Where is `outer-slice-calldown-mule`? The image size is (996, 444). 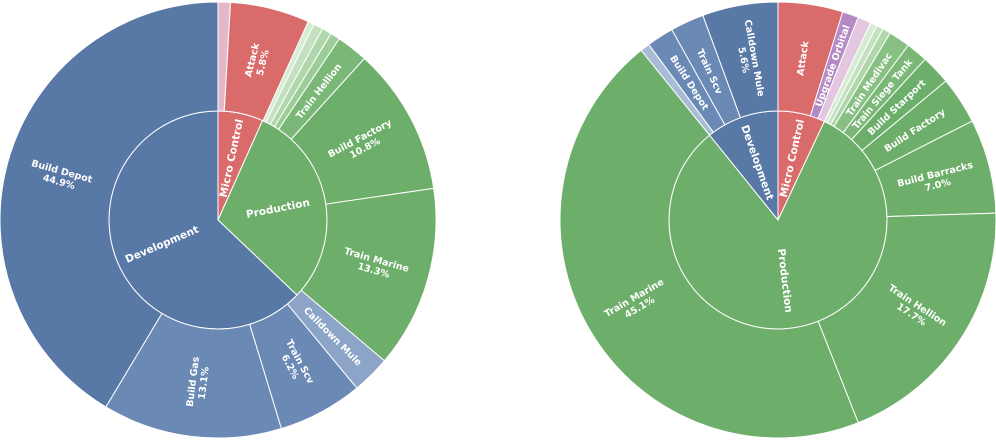 outer-slice-calldown-mule is located at coordinates (740, 60).